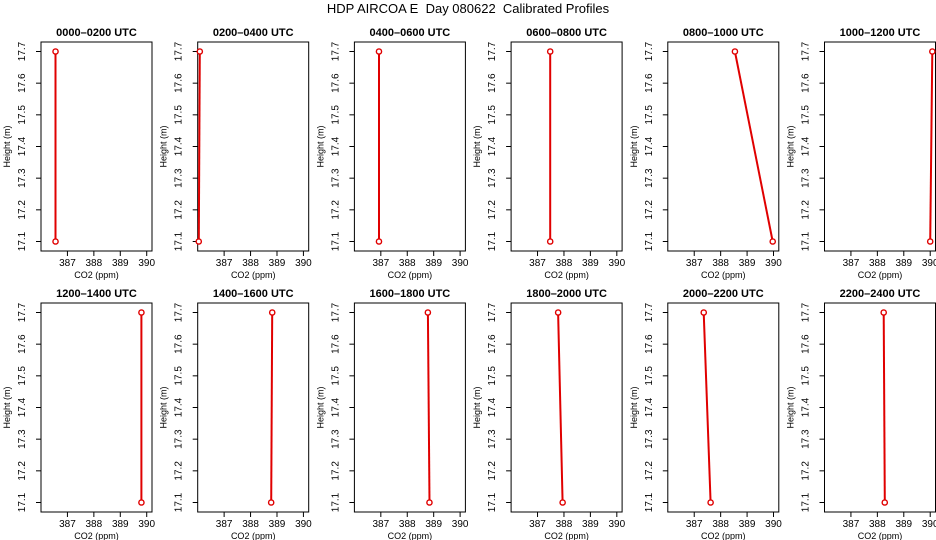 This screenshot has width=936, height=540. What do you see at coordinates (96, 294) in the screenshot?
I see `panel-title: 1200–1400 UTC` at bounding box center [96, 294].